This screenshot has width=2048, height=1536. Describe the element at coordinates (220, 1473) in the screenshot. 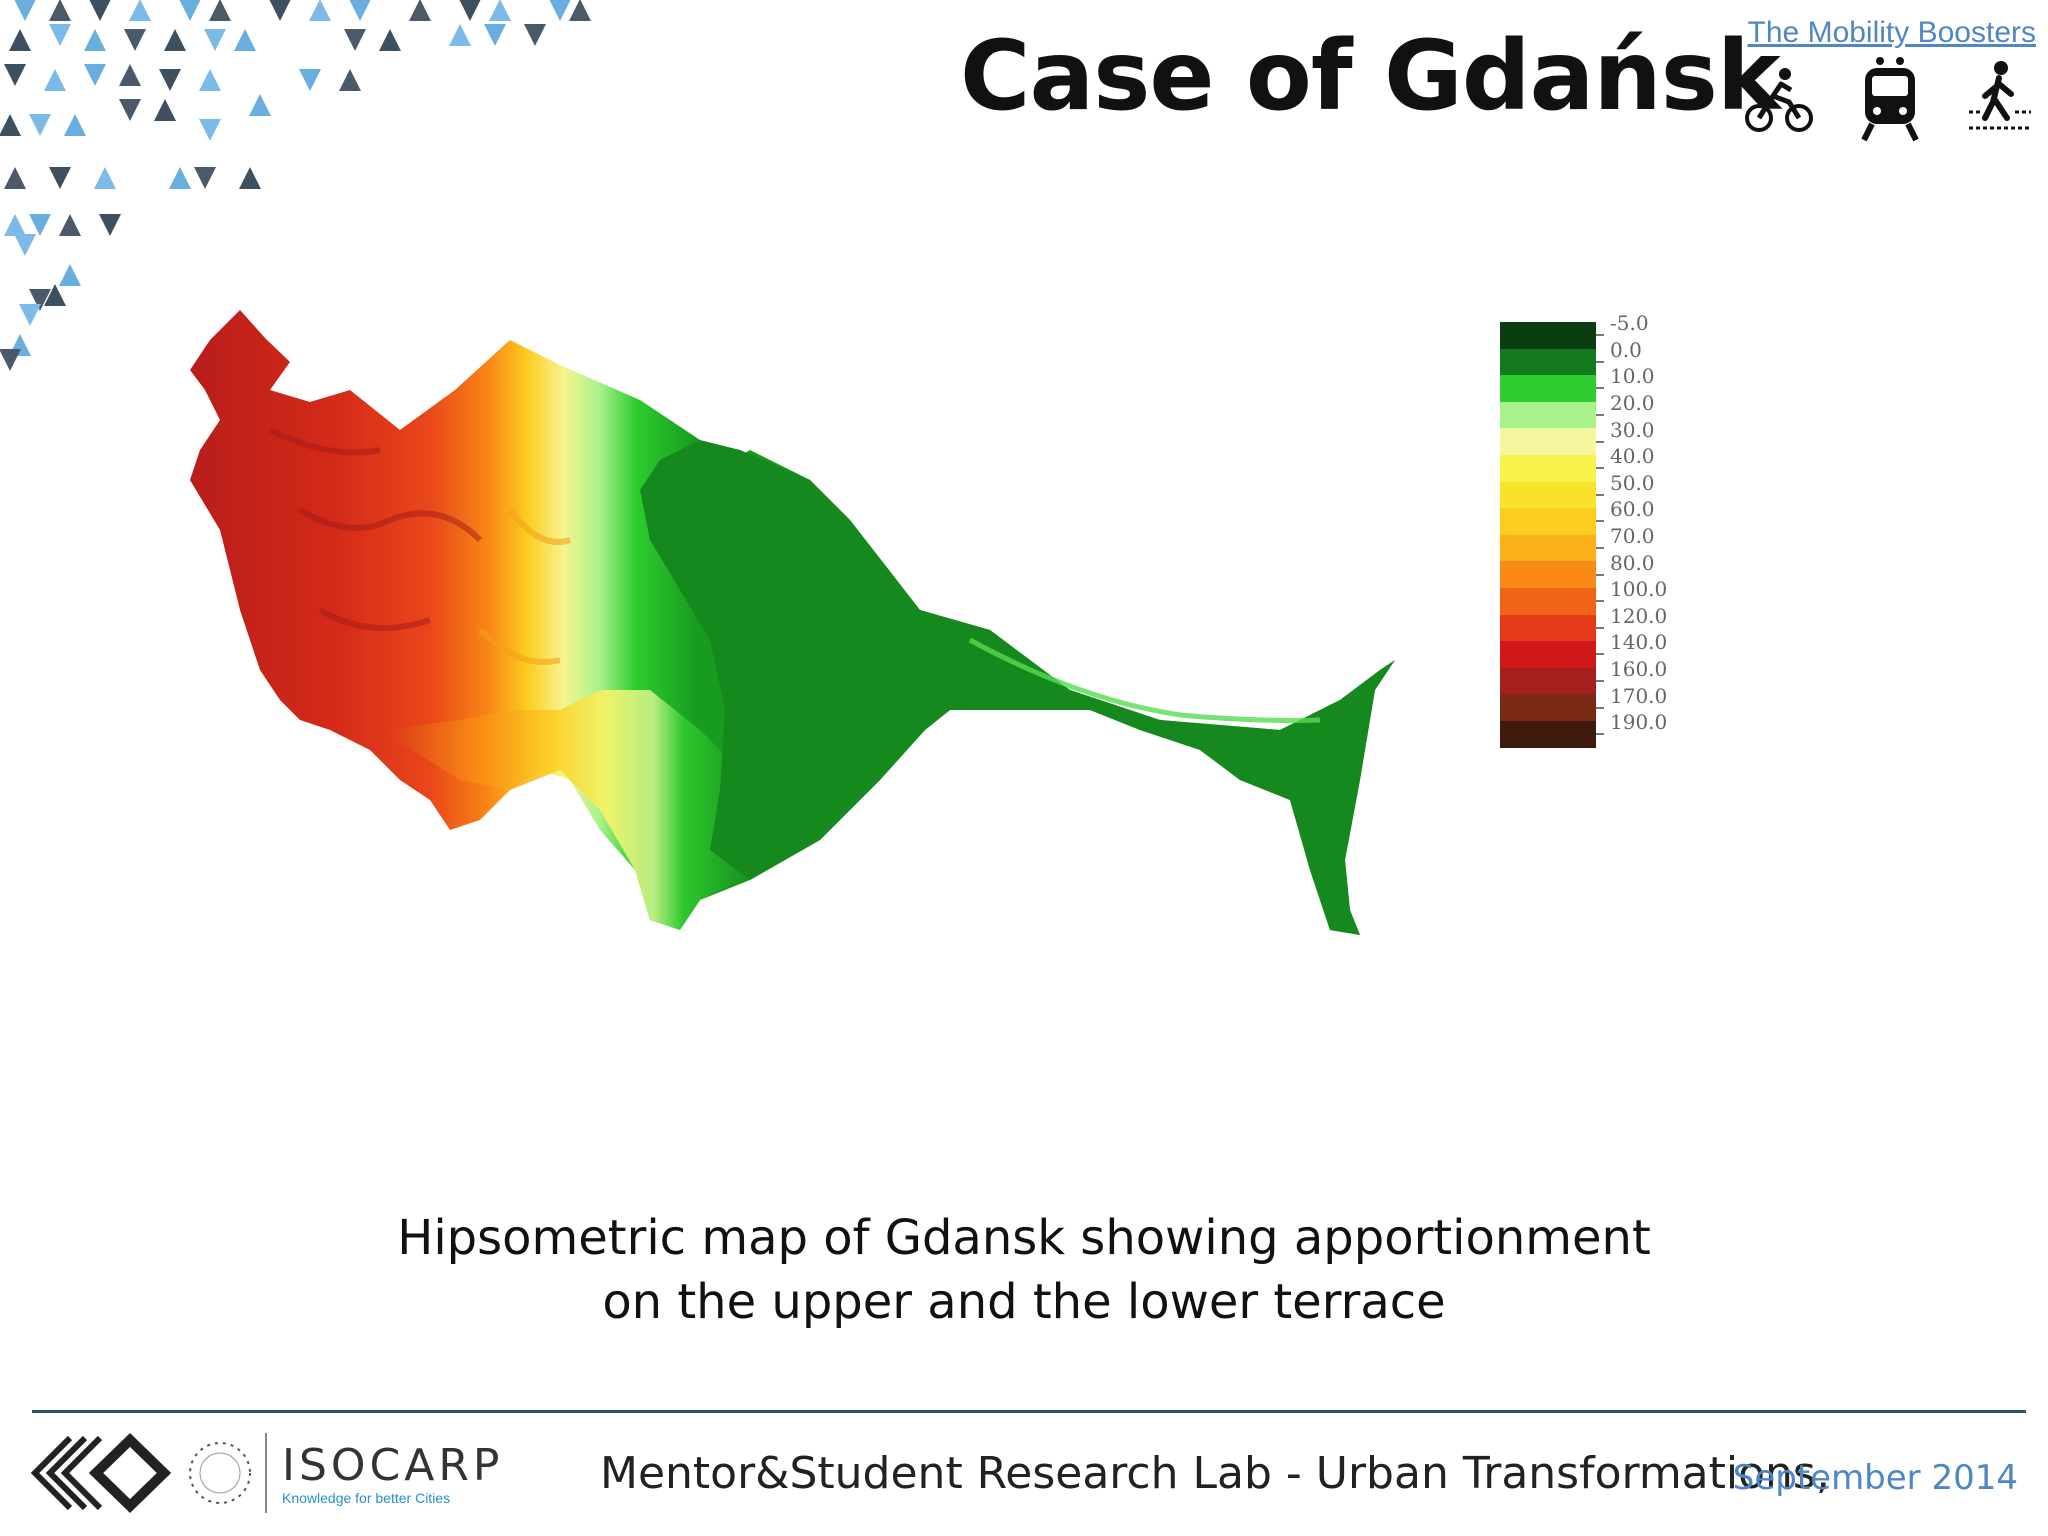

I see `isocarp-seal-icon` at that location.